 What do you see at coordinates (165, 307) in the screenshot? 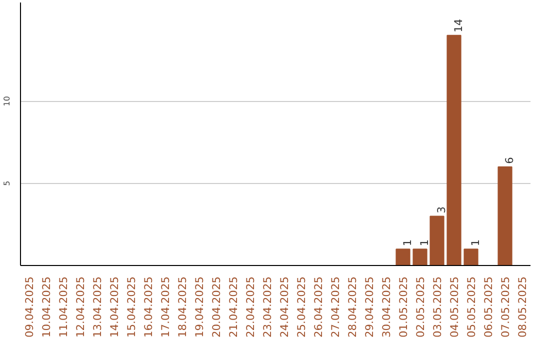
I see `x-tick-label: 17.04.2025` at bounding box center [165, 307].